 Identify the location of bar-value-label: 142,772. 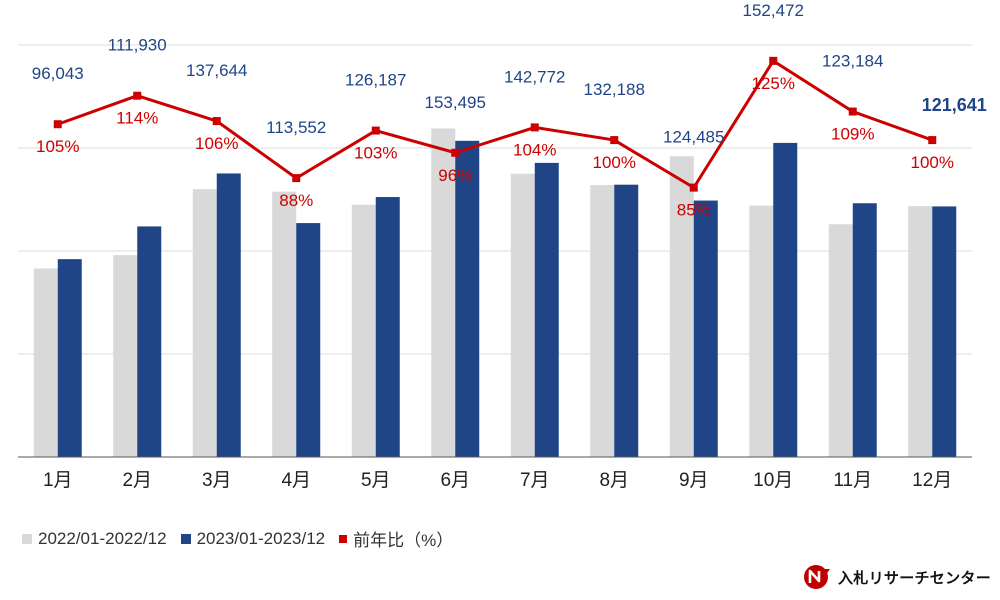
(534, 76).